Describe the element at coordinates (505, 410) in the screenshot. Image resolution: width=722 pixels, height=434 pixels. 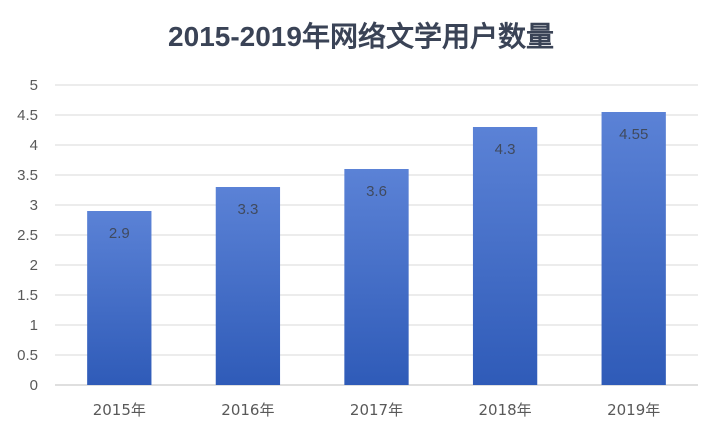
I see `x-tick-label: 2018年` at that location.